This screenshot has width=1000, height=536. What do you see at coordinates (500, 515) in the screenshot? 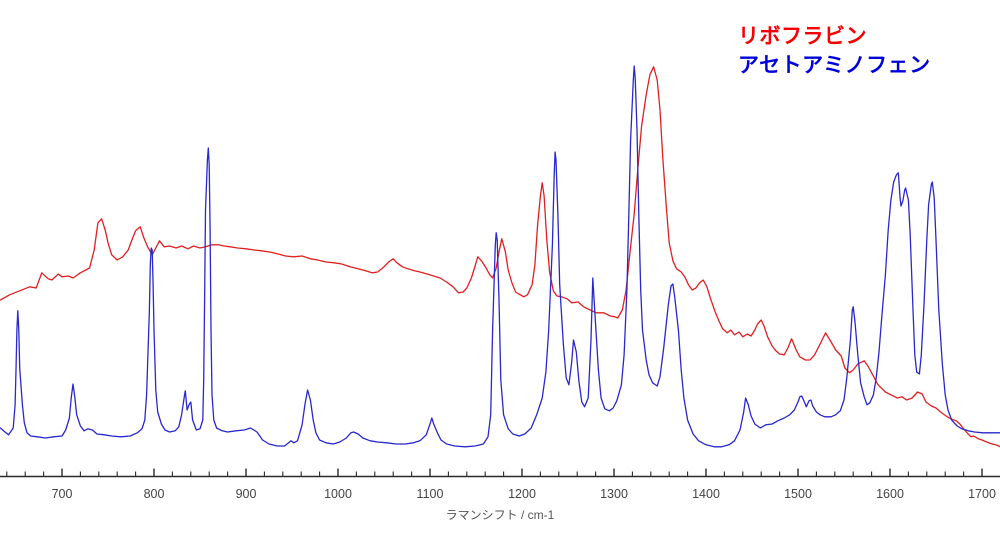
I see `x-axis-title: ラマンシフト / cm-1` at bounding box center [500, 515].